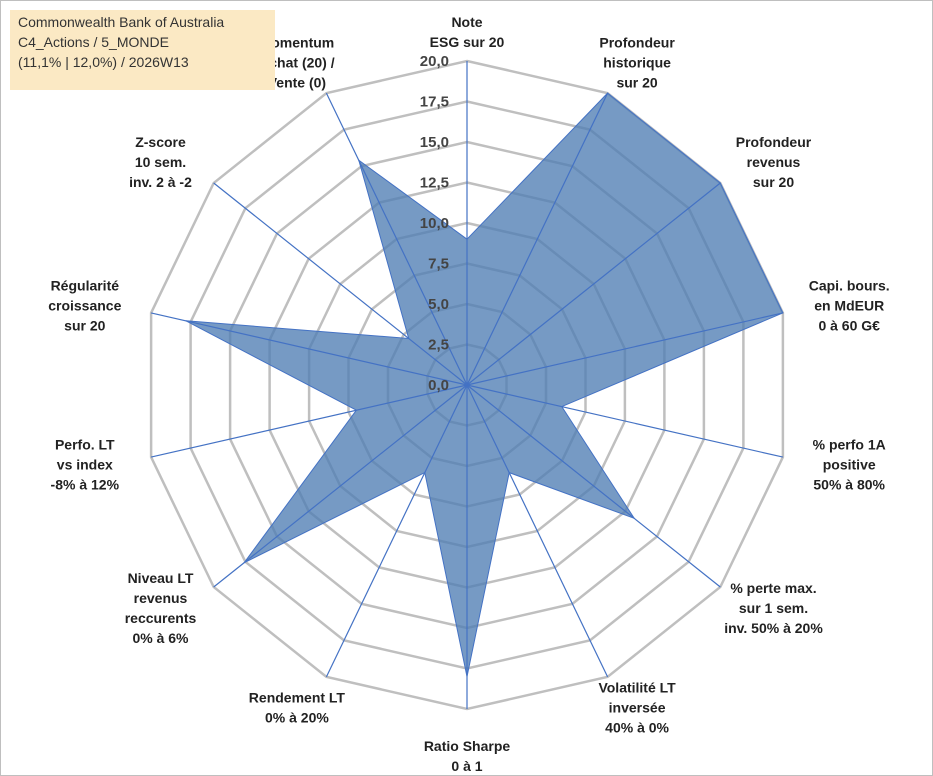  I want to click on axis-label-2-line-0: Profondeur, so click(774, 142).